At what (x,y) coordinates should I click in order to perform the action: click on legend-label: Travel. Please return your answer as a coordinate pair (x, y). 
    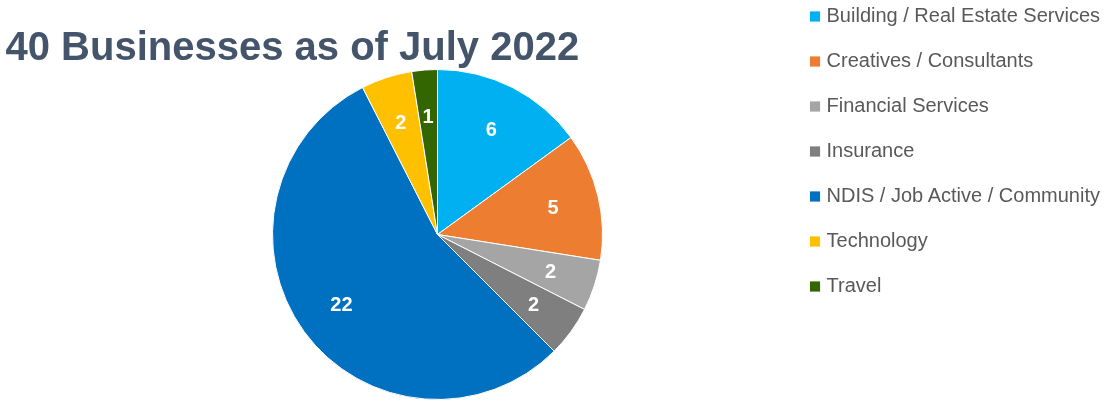
    Looking at the image, I should click on (854, 285).